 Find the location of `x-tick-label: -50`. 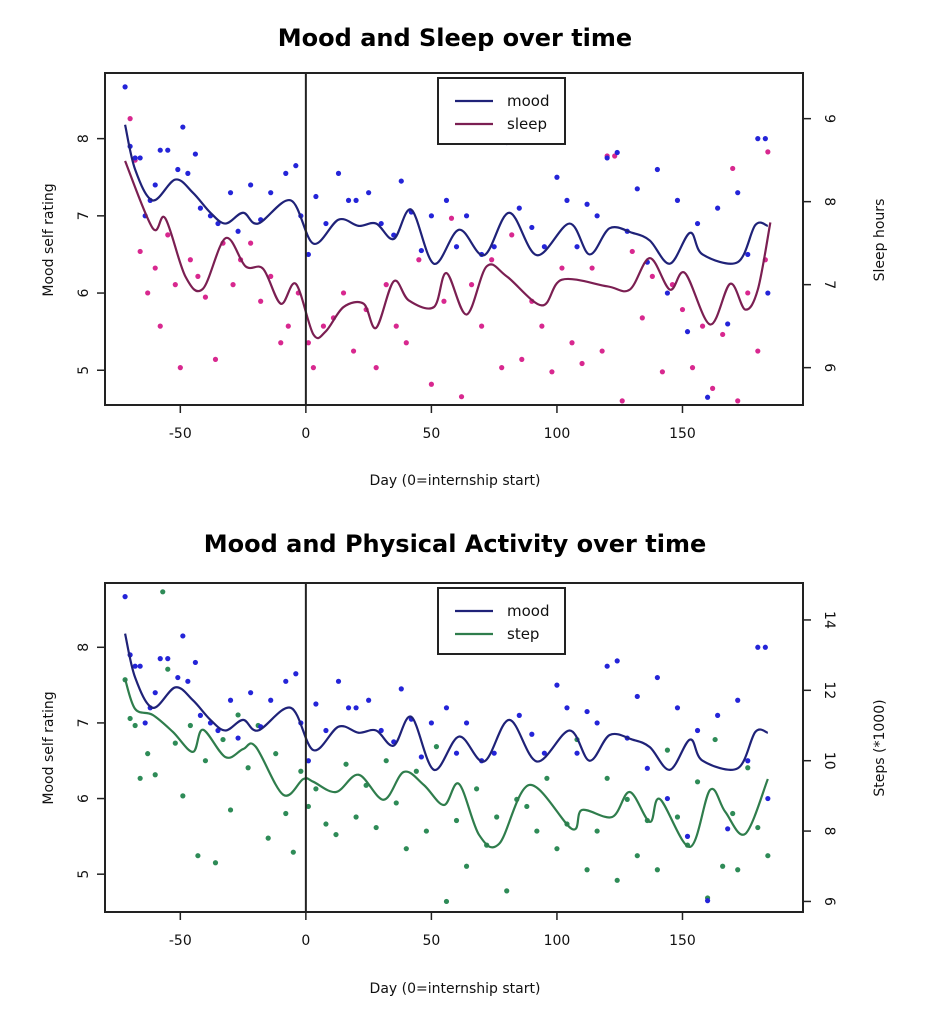

x-tick-label: -50 is located at coordinates (180, 941).